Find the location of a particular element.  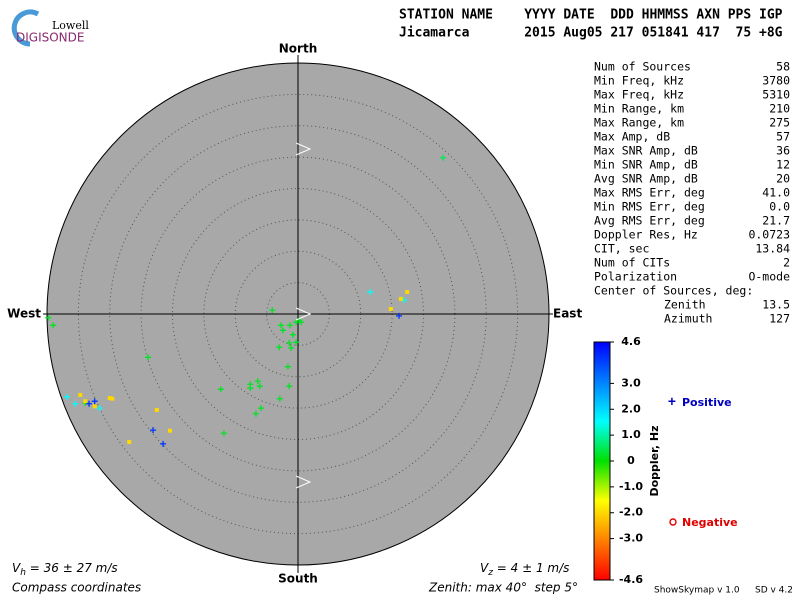

colorbar-tick-label: -2.0 is located at coordinates (631, 512).